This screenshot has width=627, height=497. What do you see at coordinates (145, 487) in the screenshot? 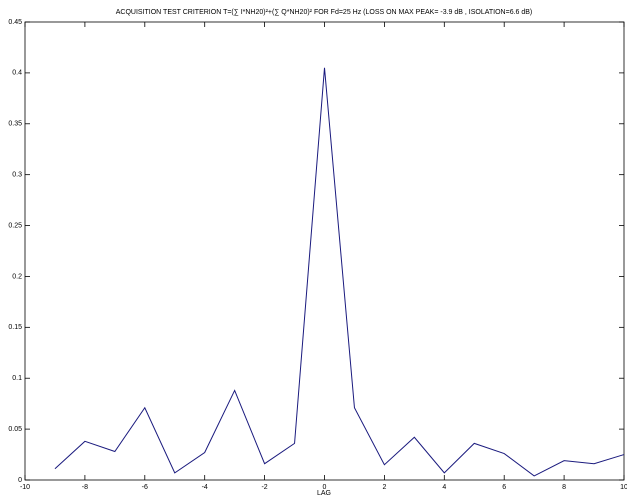
I see `x-tick-label: -6` at bounding box center [145, 487].